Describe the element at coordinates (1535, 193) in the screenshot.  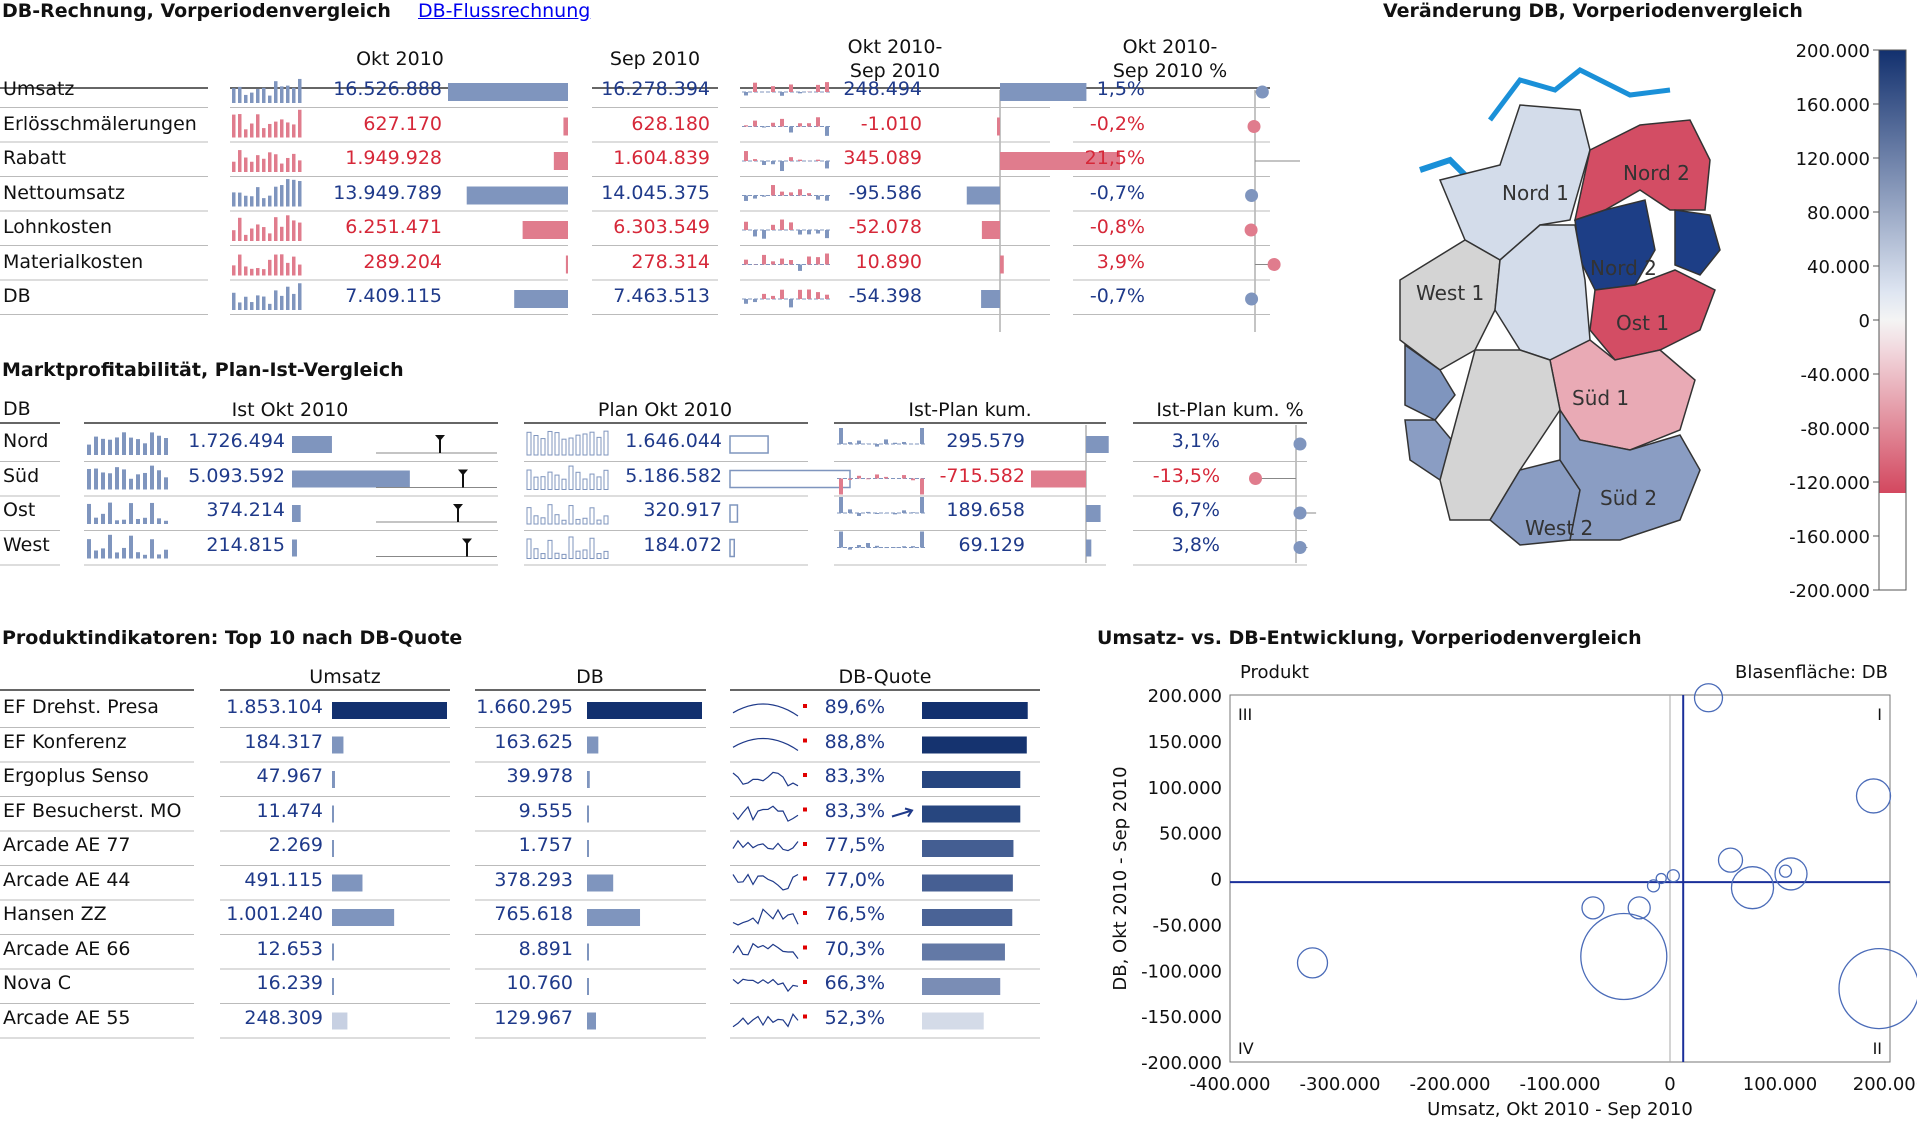
I see `map-label-nord-1: Nord 1` at that location.